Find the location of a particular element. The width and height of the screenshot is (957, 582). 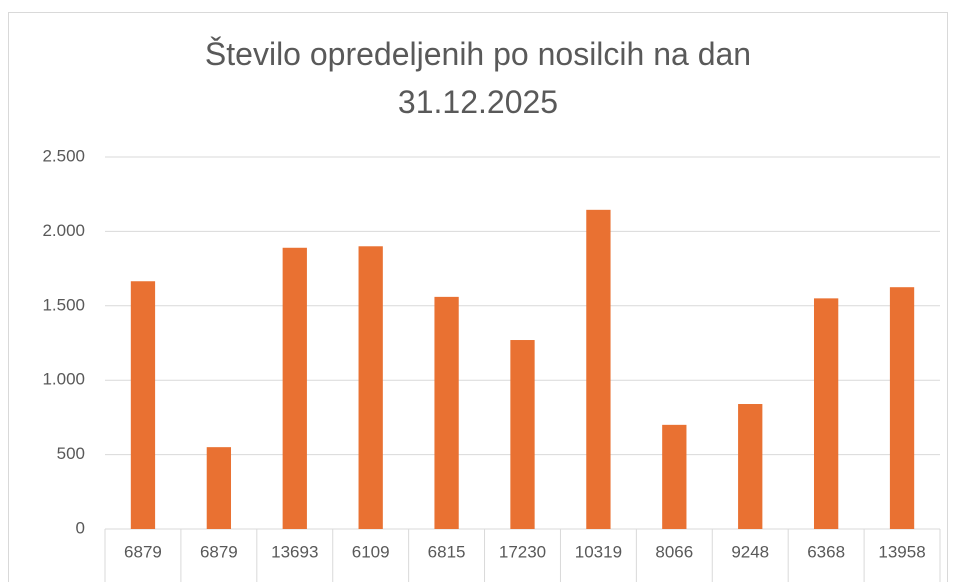

x-tick-label: 6368 is located at coordinates (826, 551).